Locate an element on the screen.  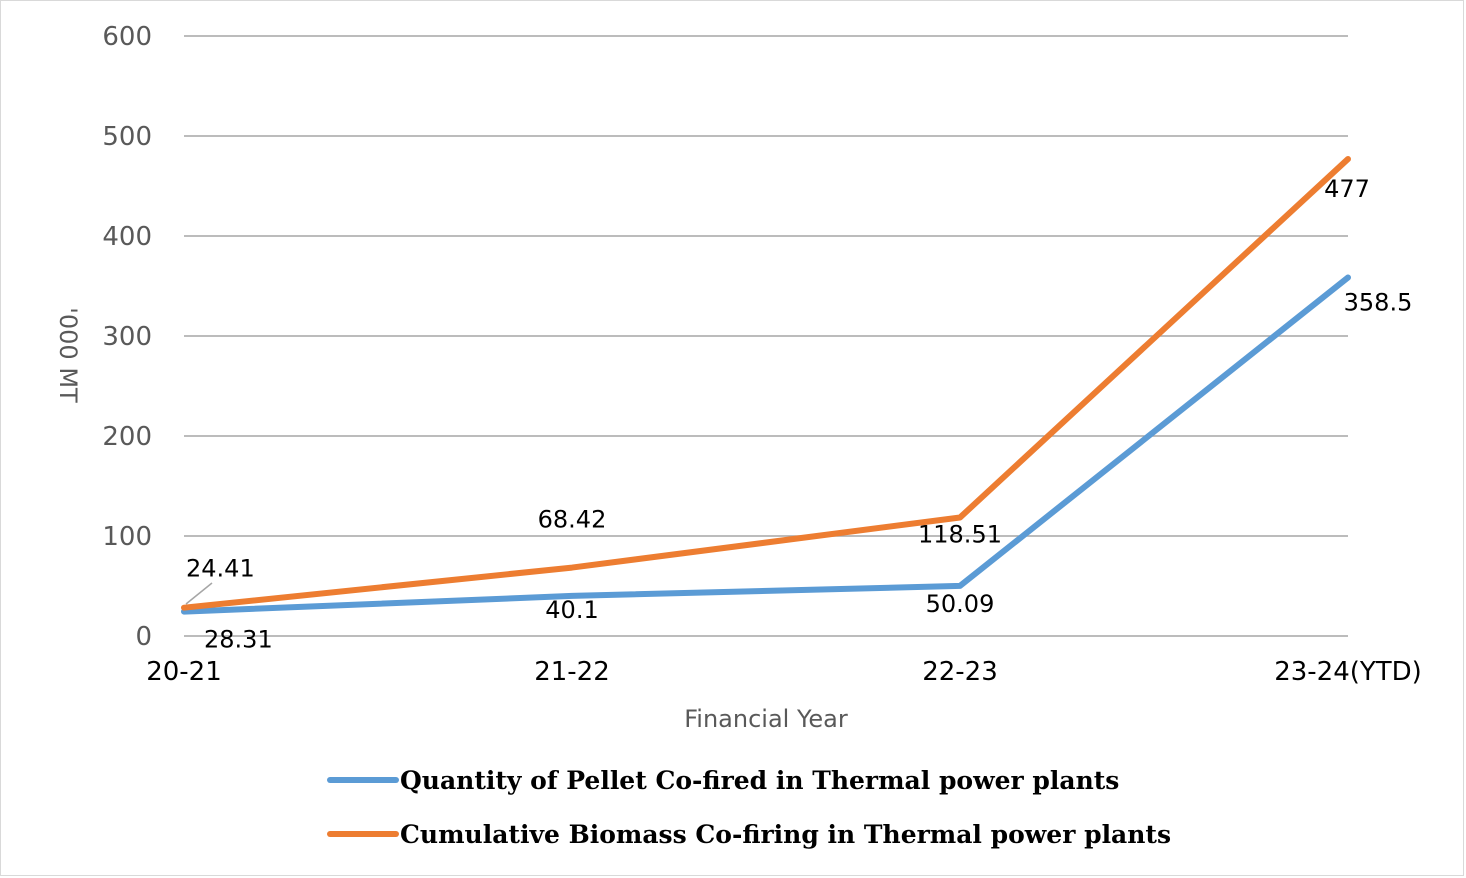
y-axis-title: '000 MT is located at coordinates (68, 355).